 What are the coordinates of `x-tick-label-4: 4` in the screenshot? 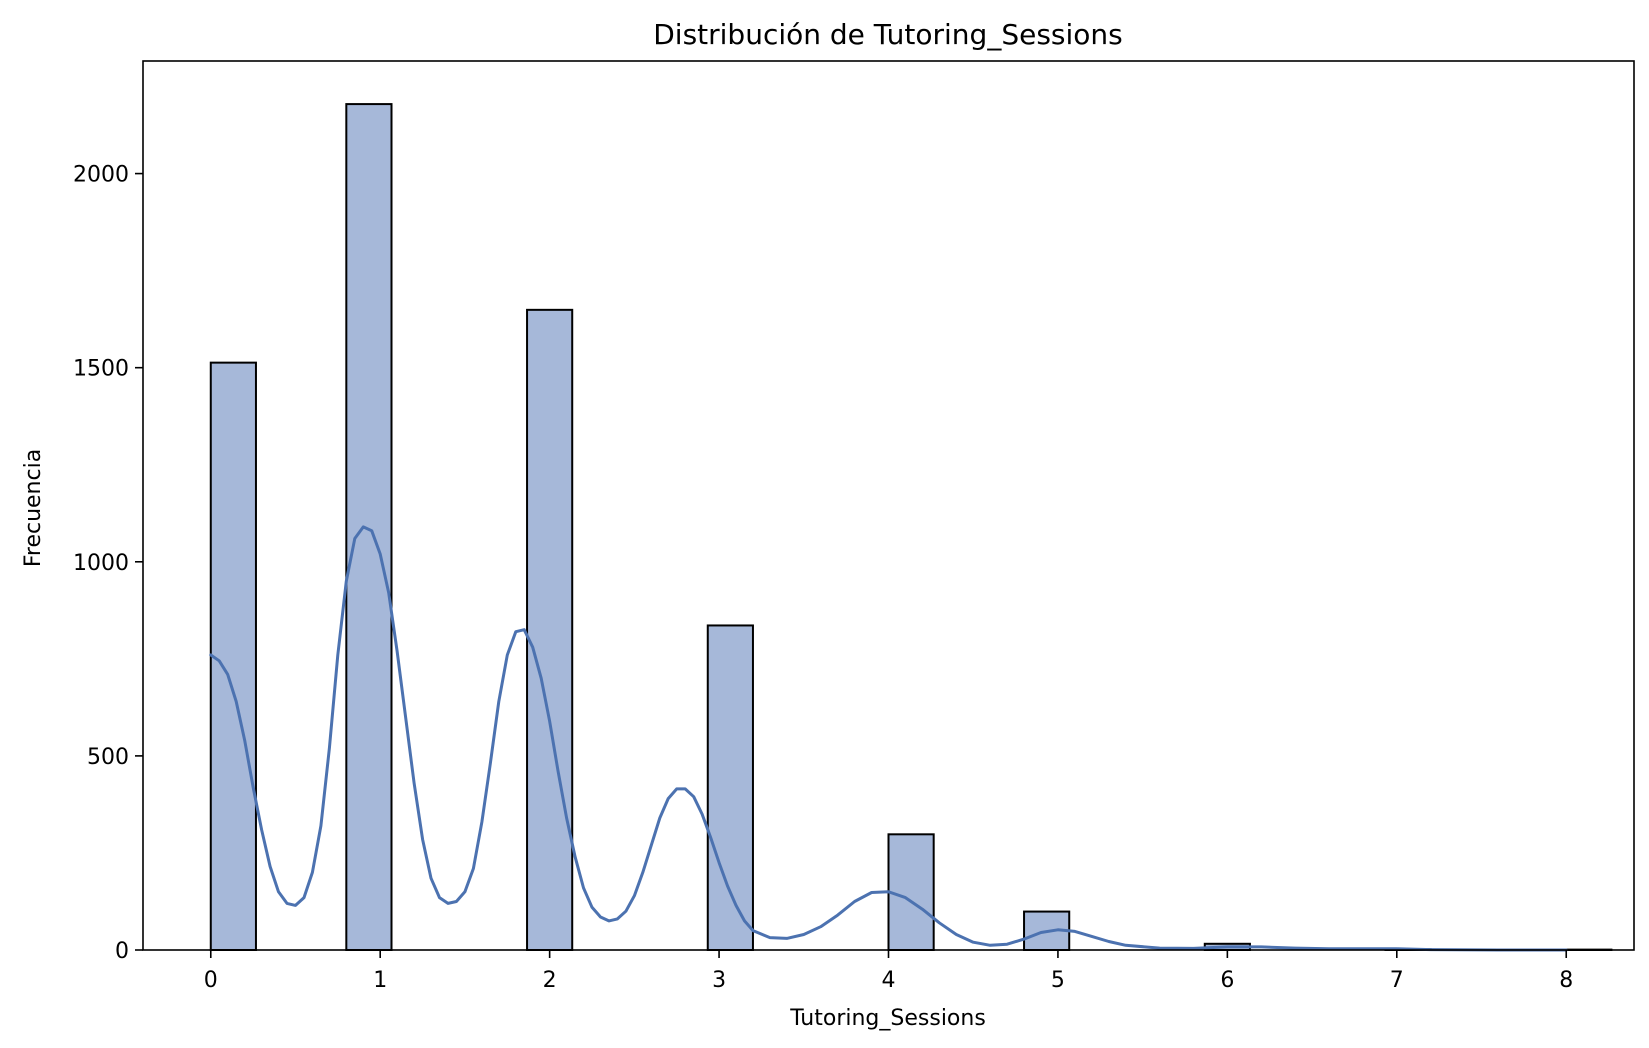 It's located at (889, 980).